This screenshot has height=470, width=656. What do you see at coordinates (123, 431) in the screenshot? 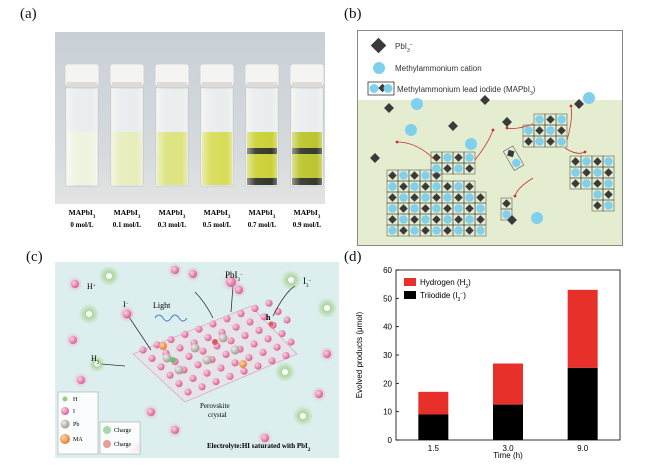
I see `charge-green-text: Charge` at bounding box center [123, 431].